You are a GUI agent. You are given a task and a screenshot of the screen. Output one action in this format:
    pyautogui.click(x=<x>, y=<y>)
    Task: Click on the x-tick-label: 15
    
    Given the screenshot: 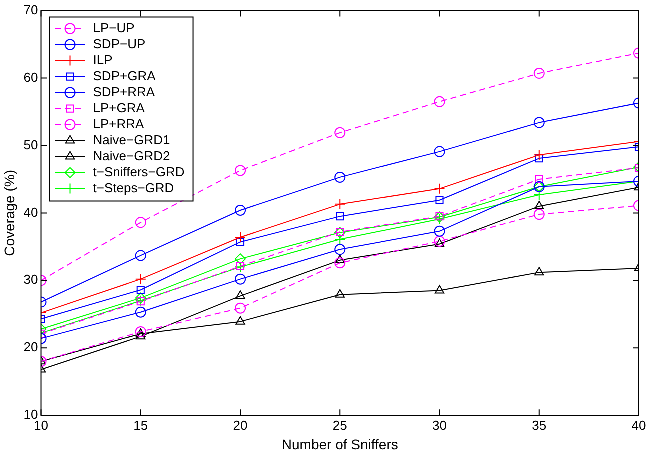 What is the action you would take?
    pyautogui.click(x=141, y=425)
    